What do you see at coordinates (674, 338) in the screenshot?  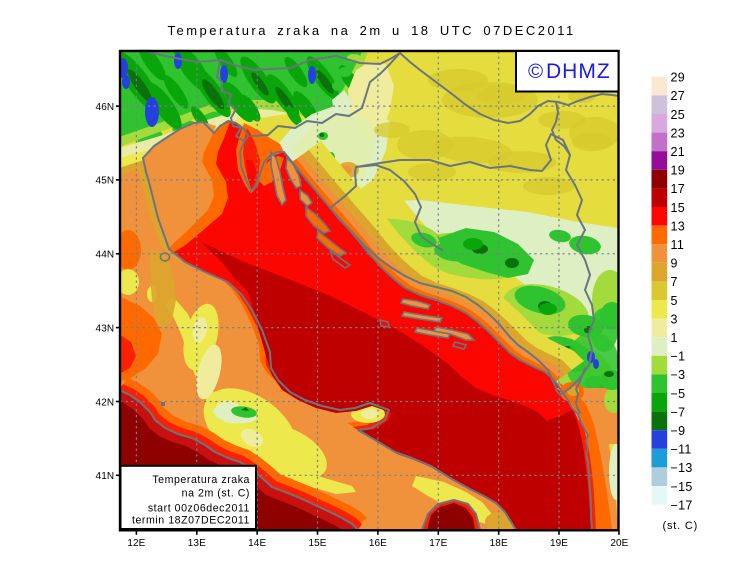 I see `svg-text: 1` at bounding box center [674, 338].